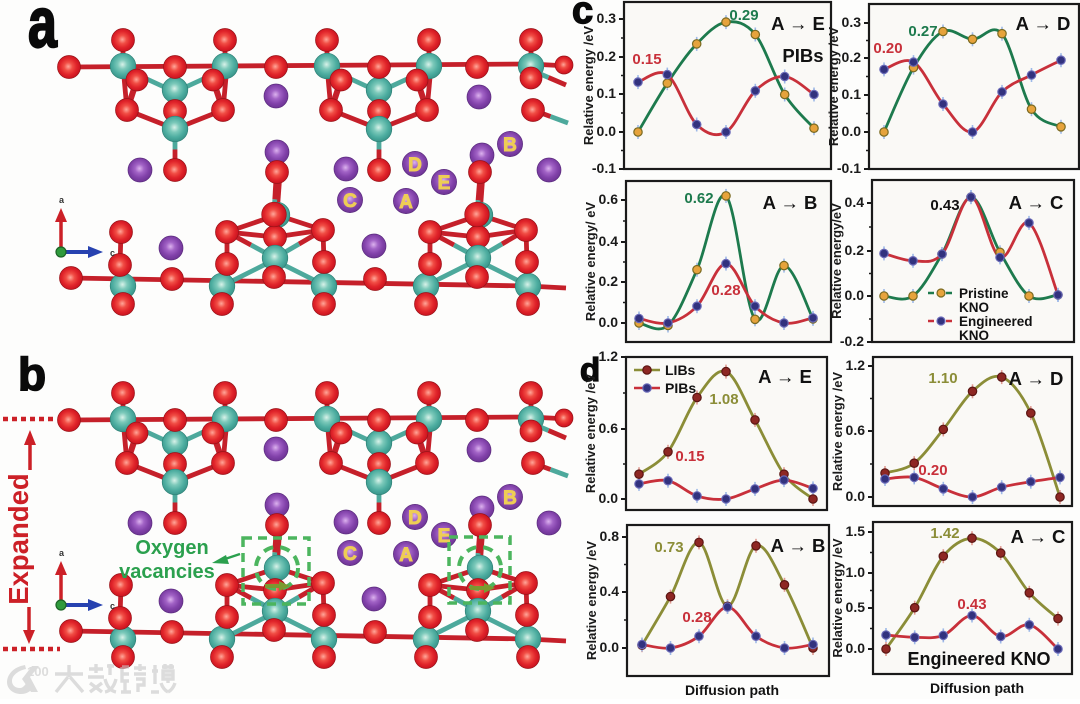 The width and height of the screenshot is (1080, 704). I want to click on svg-text: Oxygen, so click(171, 548).